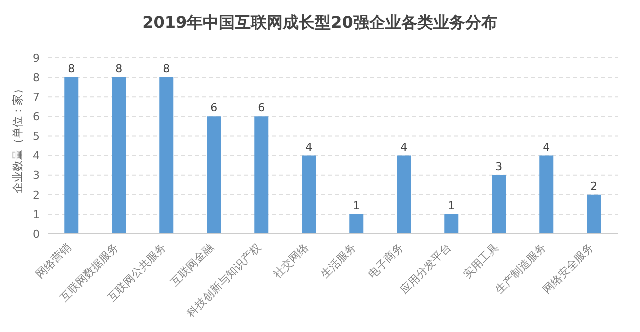 The height and width of the screenshot is (332, 640). Describe the element at coordinates (36, 215) in the screenshot. I see `y-tick-label: 1` at that location.